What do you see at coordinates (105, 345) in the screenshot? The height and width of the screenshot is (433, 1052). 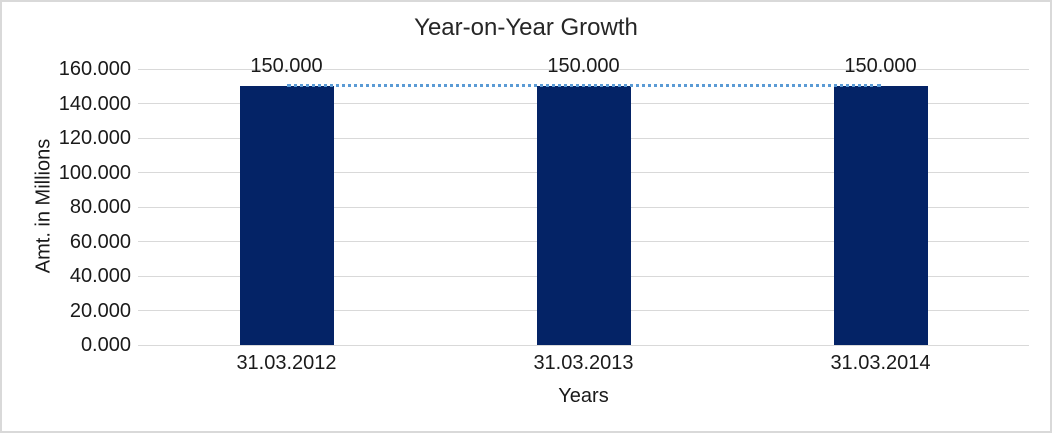 I see `y-axis-tick-label: 0.000` at bounding box center [105, 345].